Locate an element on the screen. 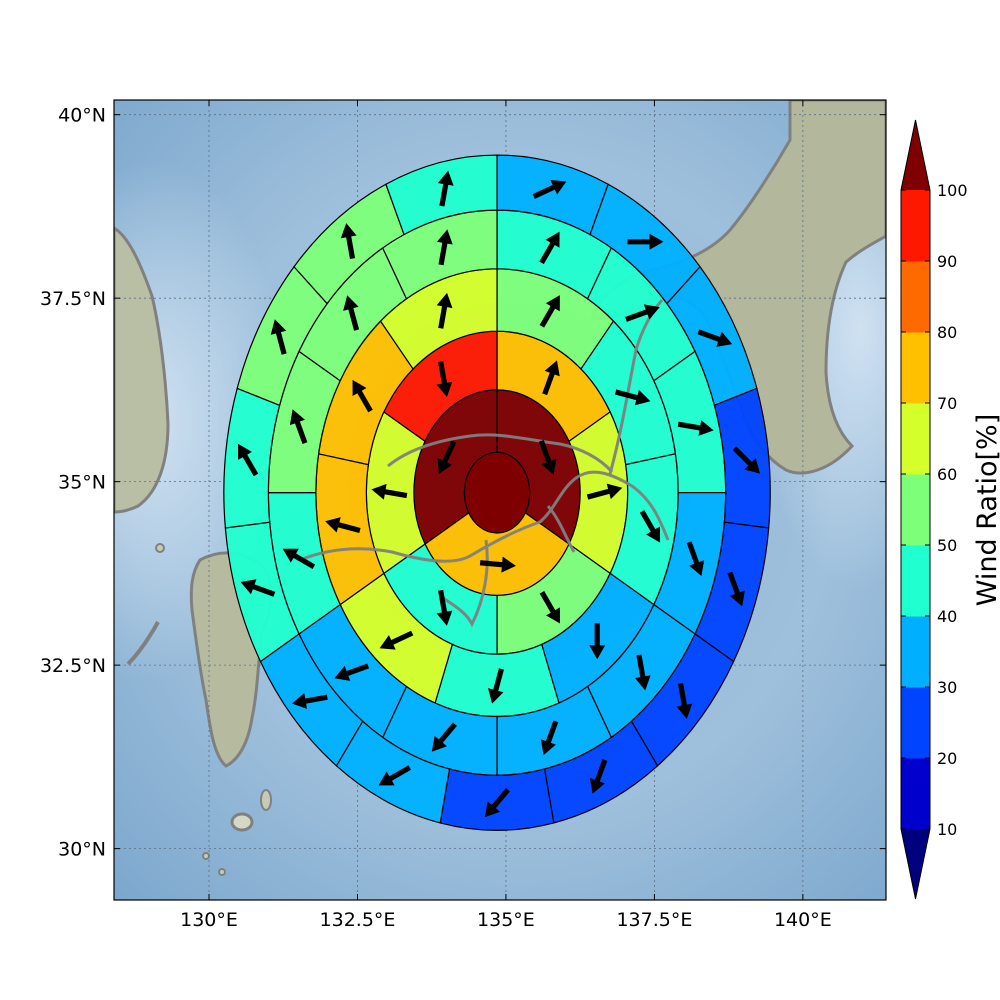 This screenshot has width=1000, height=1000. colorbar-tick-label: 10 is located at coordinates (947, 829).